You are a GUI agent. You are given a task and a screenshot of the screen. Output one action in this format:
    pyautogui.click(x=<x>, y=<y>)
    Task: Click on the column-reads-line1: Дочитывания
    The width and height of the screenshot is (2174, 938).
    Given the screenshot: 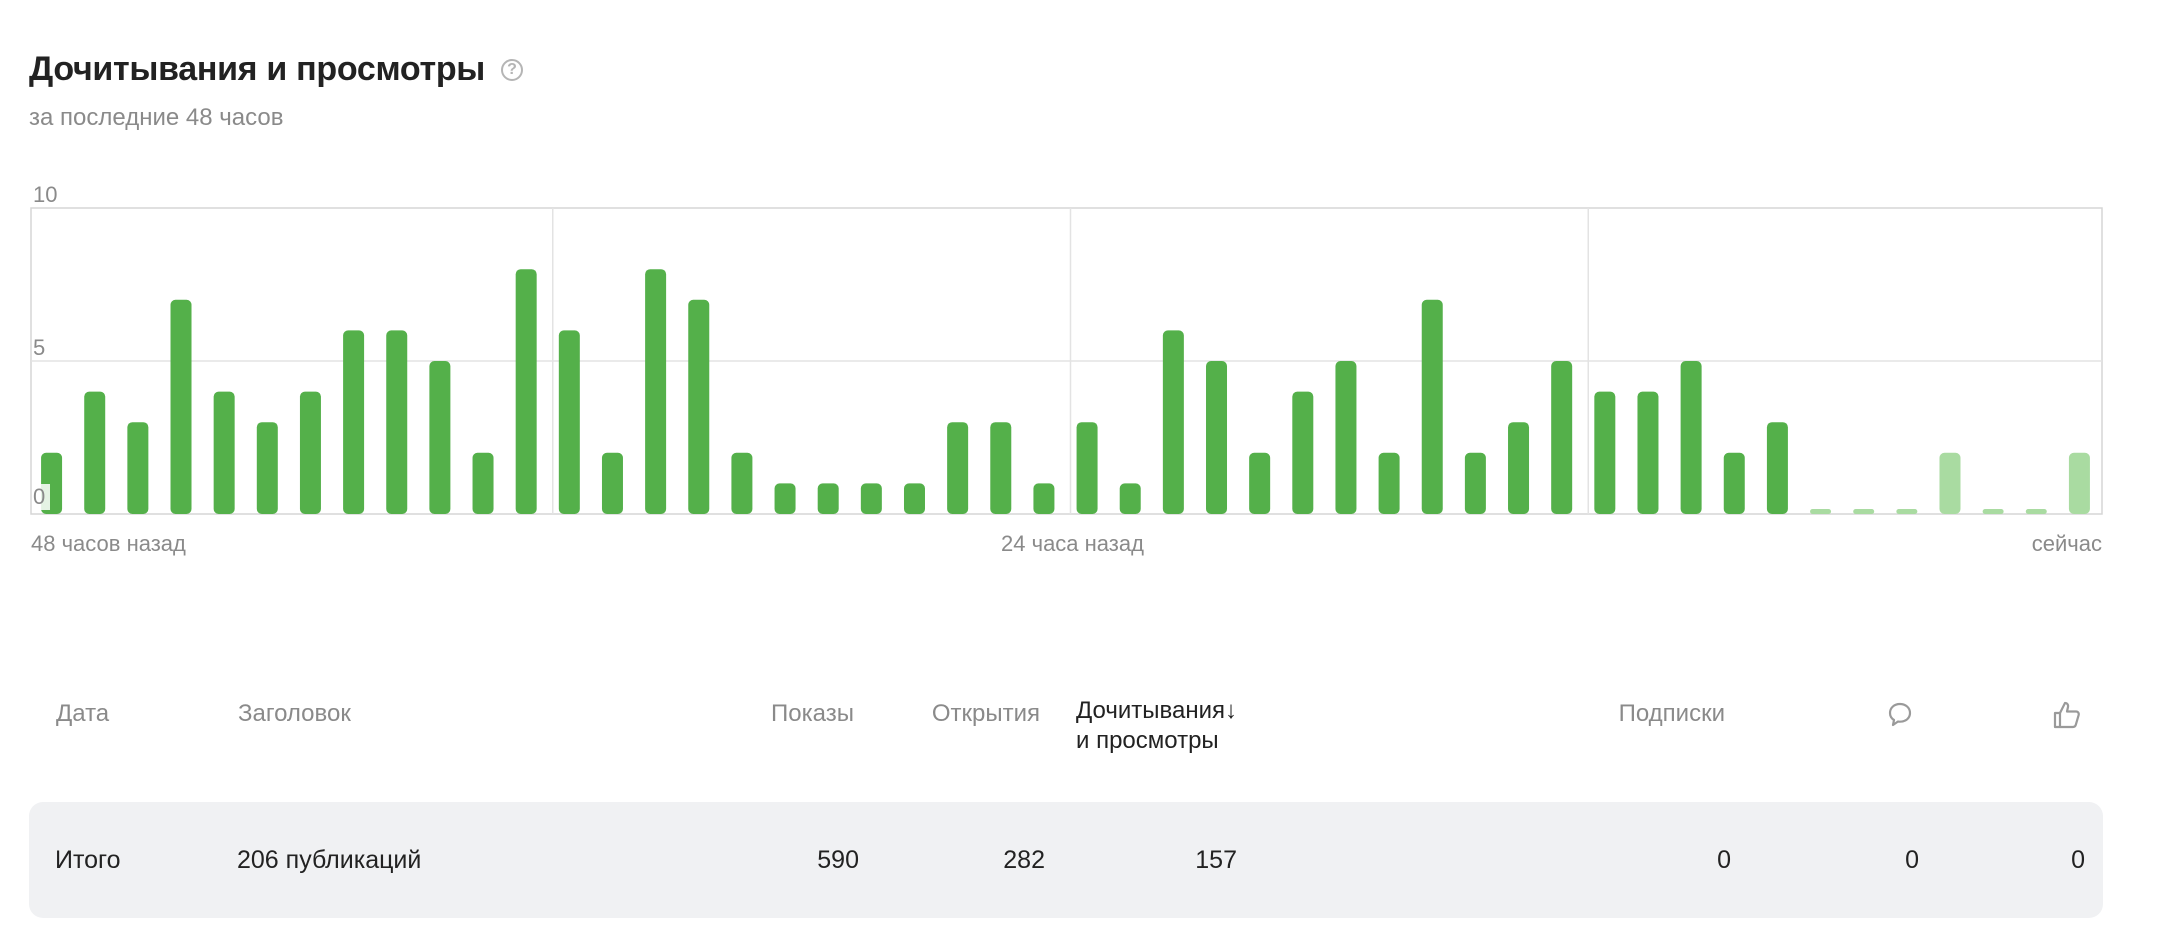 What is the action you would take?
    pyautogui.click(x=1150, y=710)
    